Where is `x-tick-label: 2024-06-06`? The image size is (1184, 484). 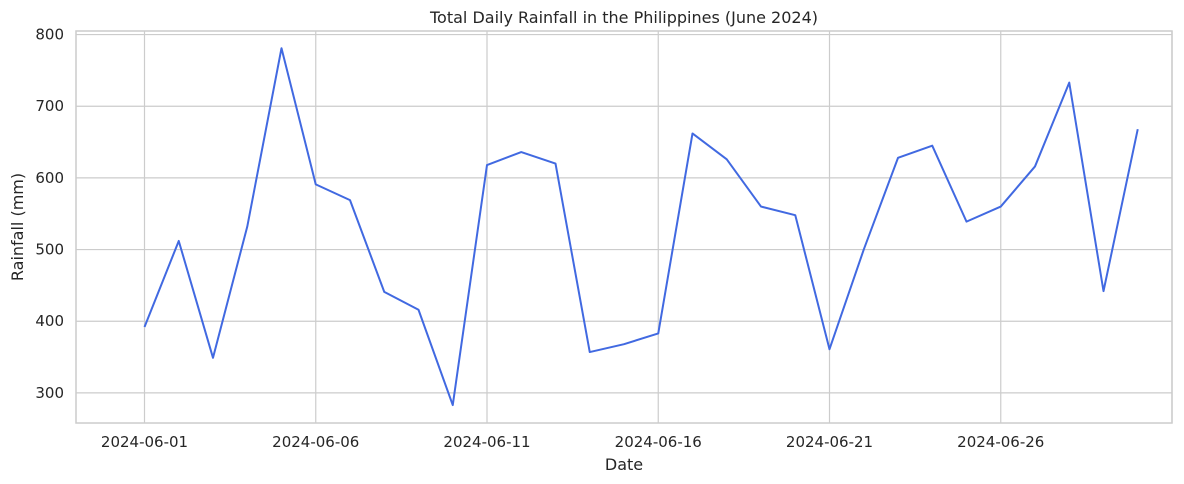
x-tick-label: 2024-06-06 is located at coordinates (315, 442).